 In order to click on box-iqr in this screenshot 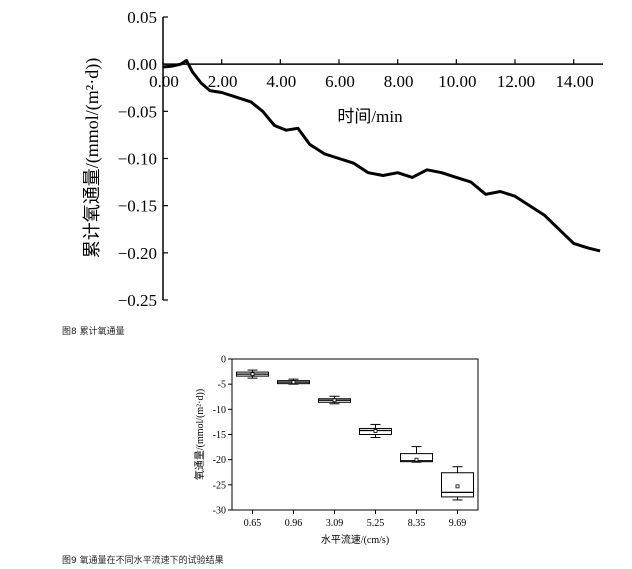, I will do `click(416, 458)`.